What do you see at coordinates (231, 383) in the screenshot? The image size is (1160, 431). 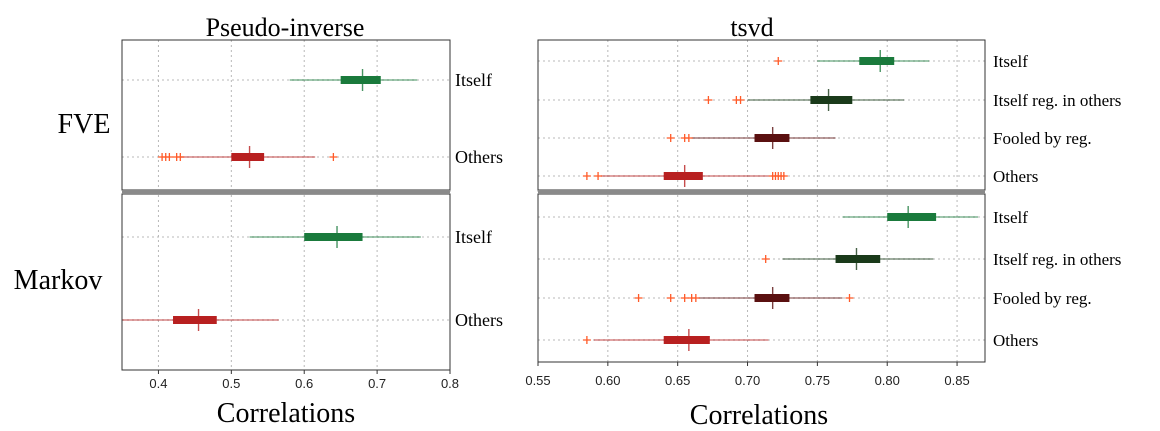 I see `x-tick-label: 0.5` at bounding box center [231, 383].